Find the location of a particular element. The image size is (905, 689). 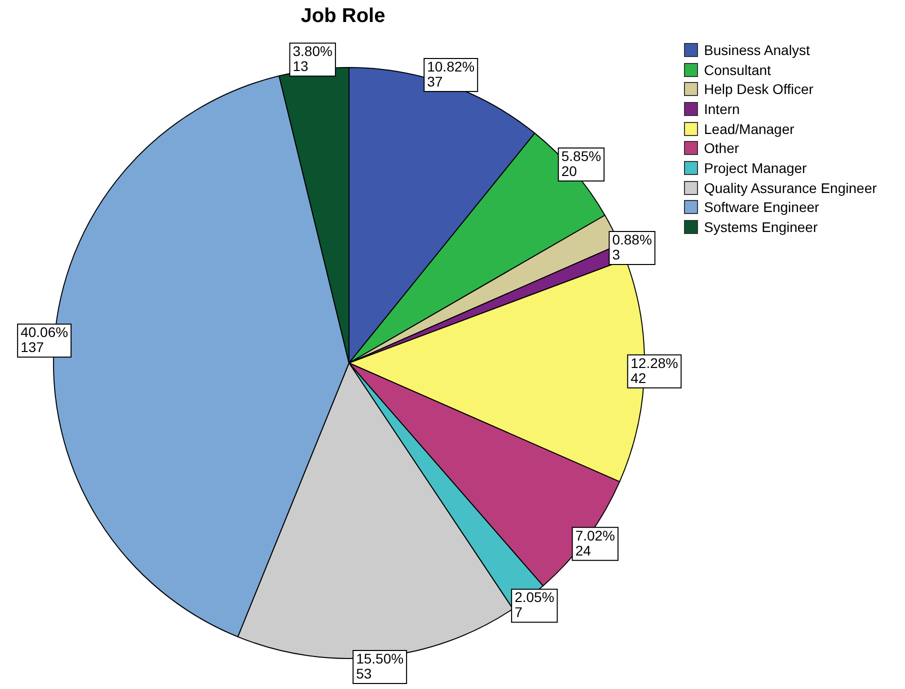

legend-label: Consultant is located at coordinates (737, 70).